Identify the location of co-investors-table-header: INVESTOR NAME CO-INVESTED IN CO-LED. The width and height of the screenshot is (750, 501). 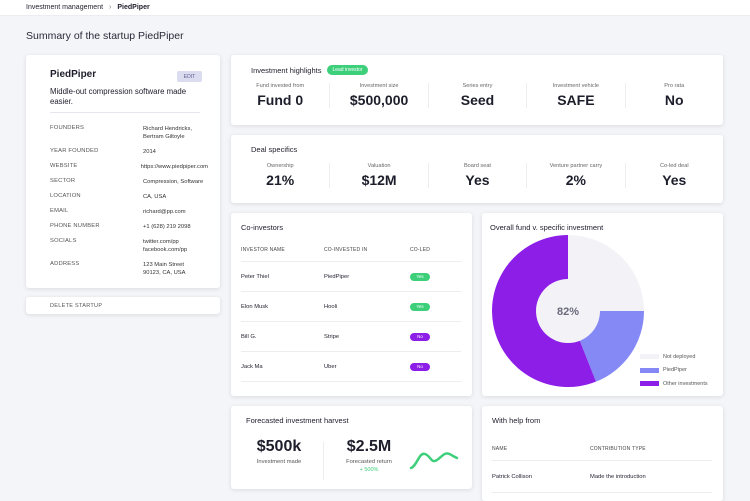
(351, 254).